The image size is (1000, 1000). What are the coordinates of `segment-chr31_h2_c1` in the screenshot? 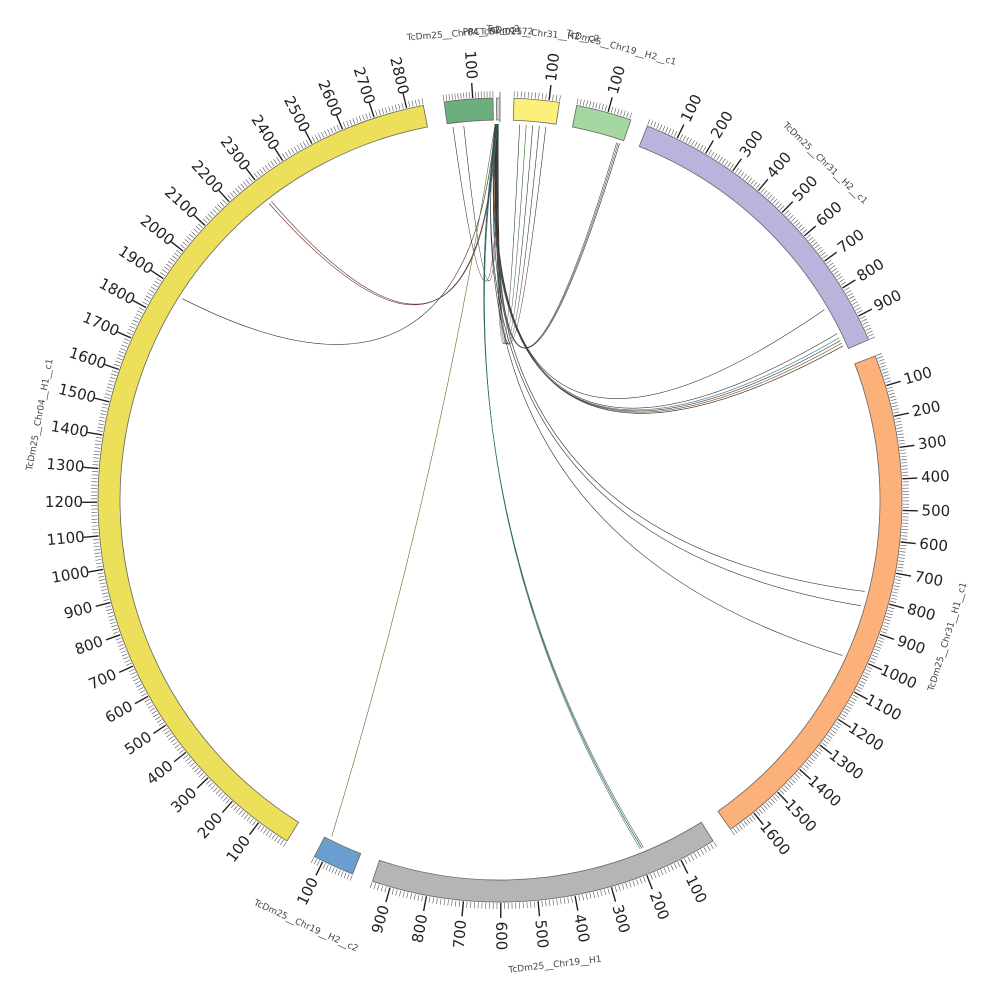 It's located at (754, 237).